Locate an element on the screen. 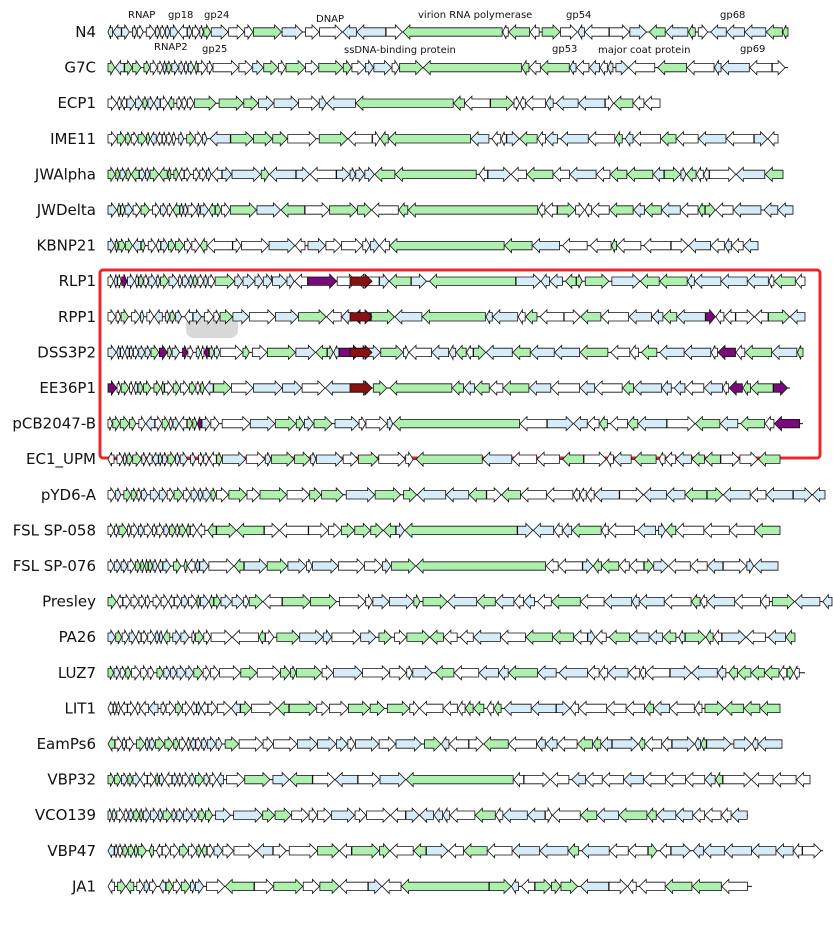 The height and width of the screenshot is (943, 833). genome-label: ECP1 is located at coordinates (76, 103).